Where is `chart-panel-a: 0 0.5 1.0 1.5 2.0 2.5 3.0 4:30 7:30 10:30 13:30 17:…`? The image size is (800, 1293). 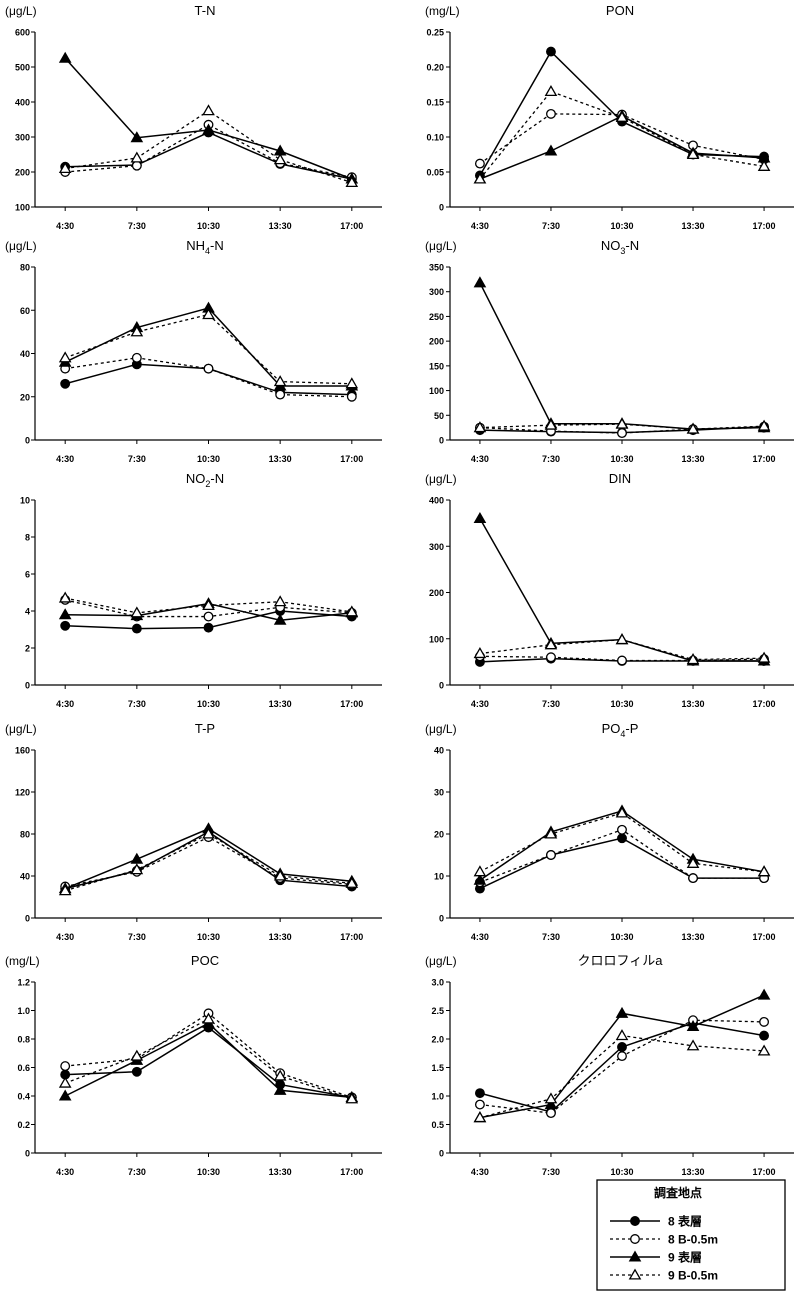 chart-panel-a: 0 0.5 1.0 1.5 2.0 2.5 3.0 4:30 7:30 10:30 13:30 17:… is located at coordinates (609, 1065).